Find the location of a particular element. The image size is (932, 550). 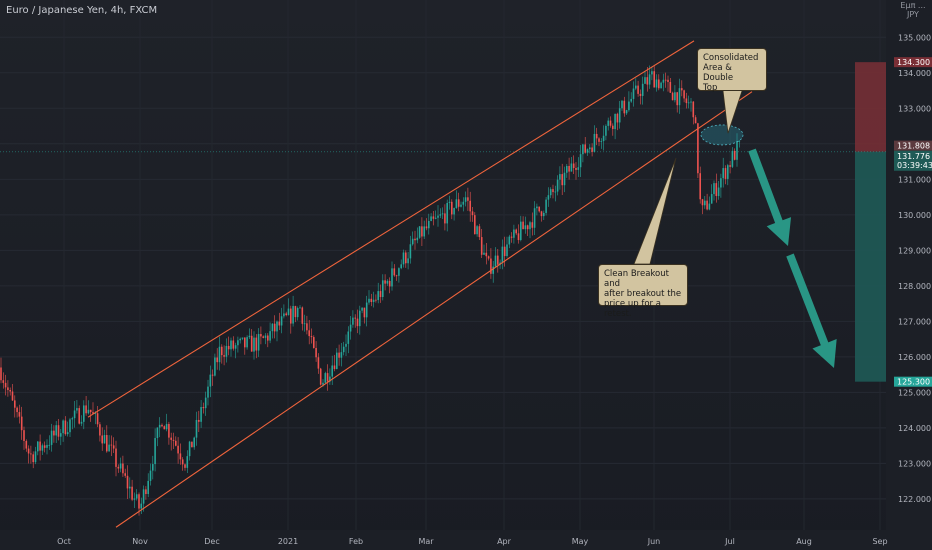

time-tick-label: Feb is located at coordinates (356, 541).